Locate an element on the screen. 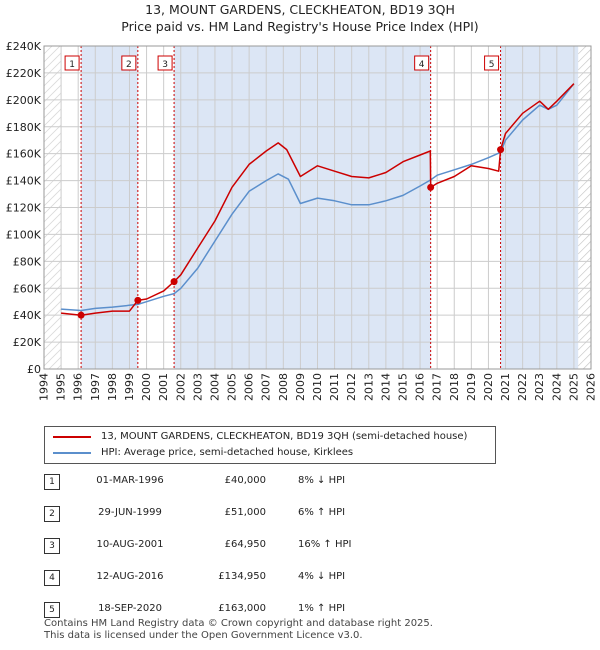 The width and height of the screenshot is (600, 650). sale-hpi-diff: 16% ↑ HPI is located at coordinates (325, 544).